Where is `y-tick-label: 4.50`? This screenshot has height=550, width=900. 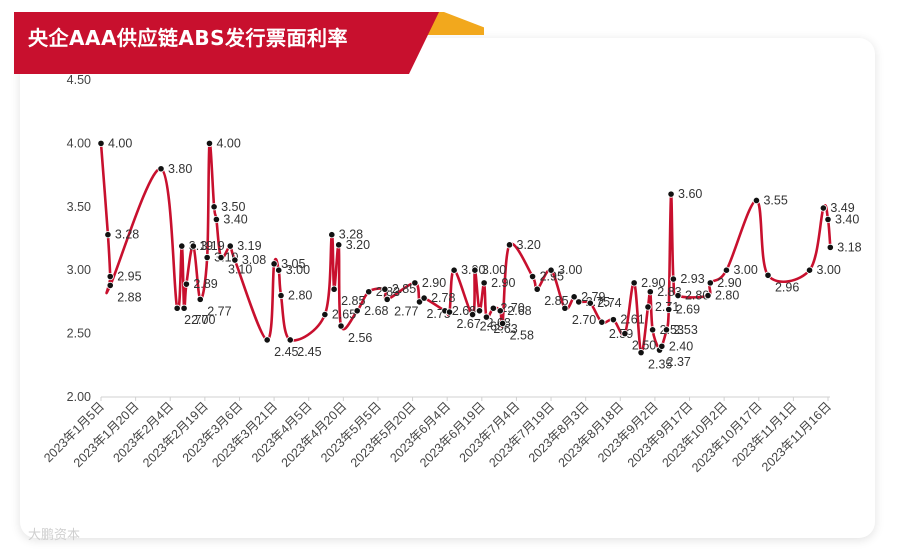 y-tick-label: 4.50 is located at coordinates (79, 80).